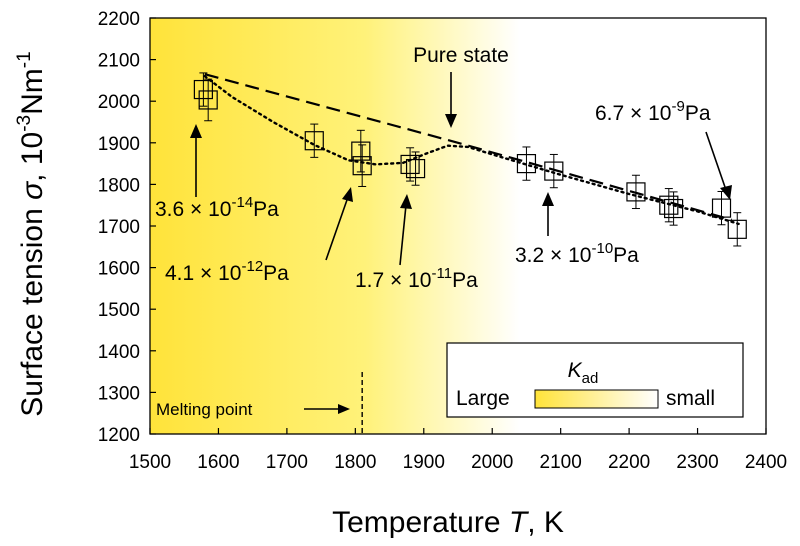  I want to click on y-tick-label: 1700, so click(119, 227).